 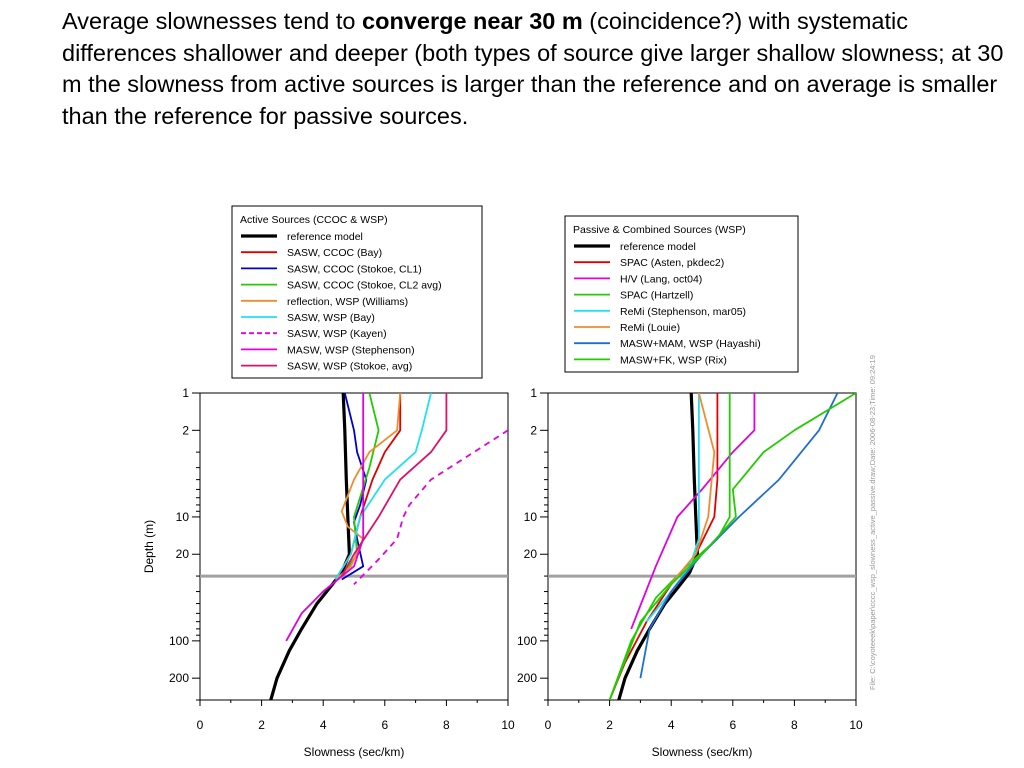 What do you see at coordinates (656, 296) in the screenshot?
I see `legend-entry: SPAC (Hartzell)` at bounding box center [656, 296].